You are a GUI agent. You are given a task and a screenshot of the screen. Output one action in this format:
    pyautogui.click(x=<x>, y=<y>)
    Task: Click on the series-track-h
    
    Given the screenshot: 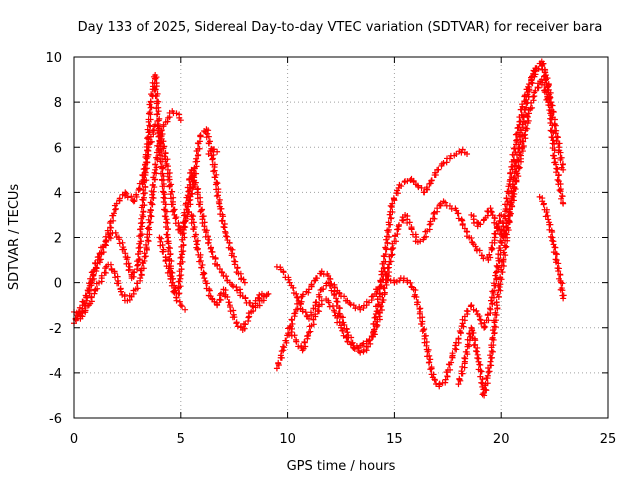 What is the action you would take?
    pyautogui.click(x=331, y=320)
    